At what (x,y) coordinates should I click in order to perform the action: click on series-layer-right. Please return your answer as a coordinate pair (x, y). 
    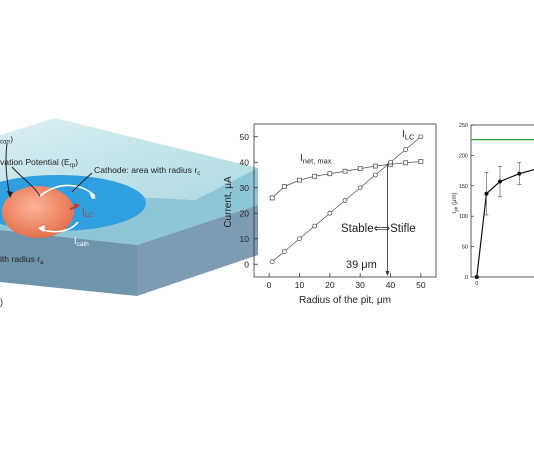
    Looking at the image, I should click on (502, 208).